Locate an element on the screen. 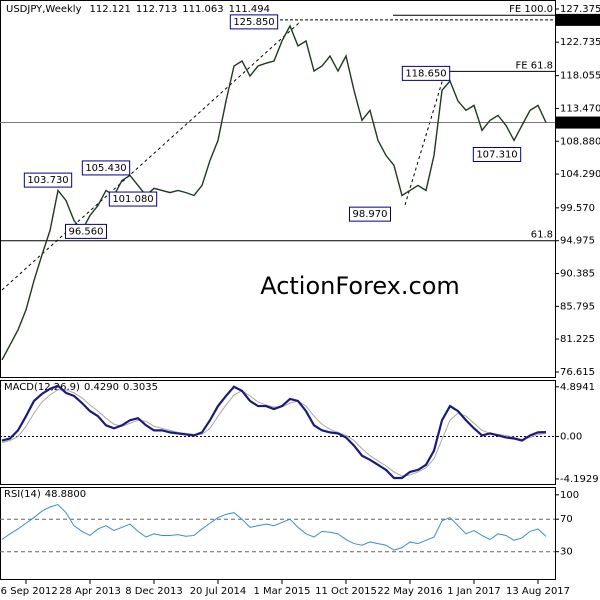 This screenshot has height=600, width=600. rsi-frame is located at coordinates (278, 533).